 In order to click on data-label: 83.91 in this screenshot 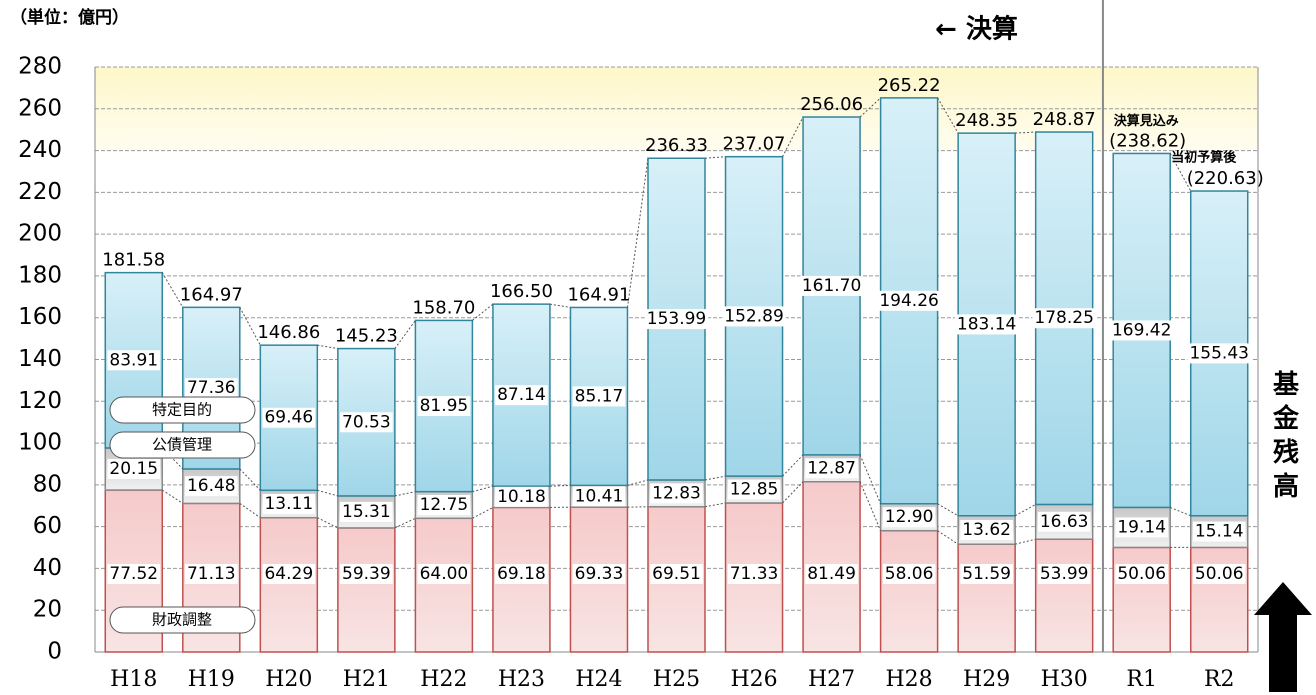, I will do `click(133, 360)`.